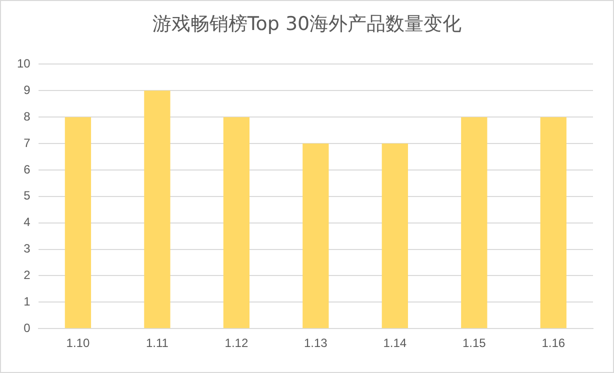 This screenshot has height=373, width=614. Describe the element at coordinates (27, 143) in the screenshot. I see `y-tick-label: 7` at that location.